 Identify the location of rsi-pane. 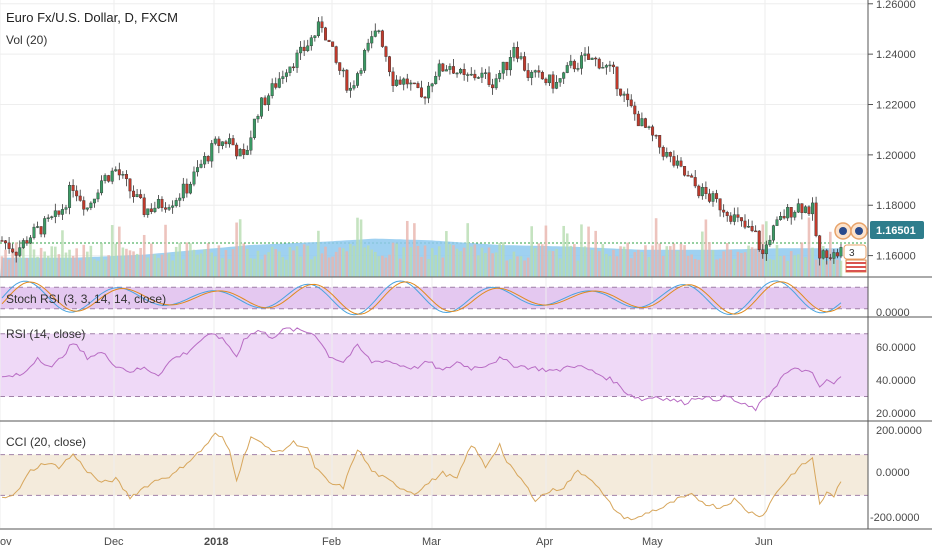
(421, 369).